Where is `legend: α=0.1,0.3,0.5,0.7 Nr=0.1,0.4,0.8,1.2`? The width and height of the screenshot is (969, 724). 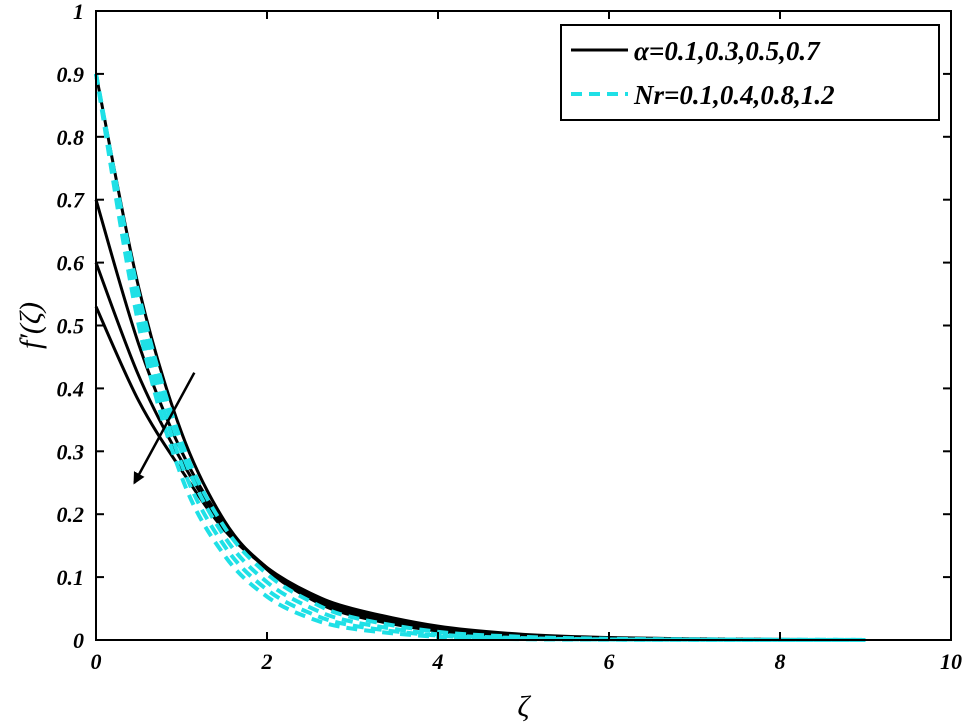 legend: α=0.1,0.3,0.5,0.7 Nr=0.1,0.4,0.8,1.2 is located at coordinates (750, 72).